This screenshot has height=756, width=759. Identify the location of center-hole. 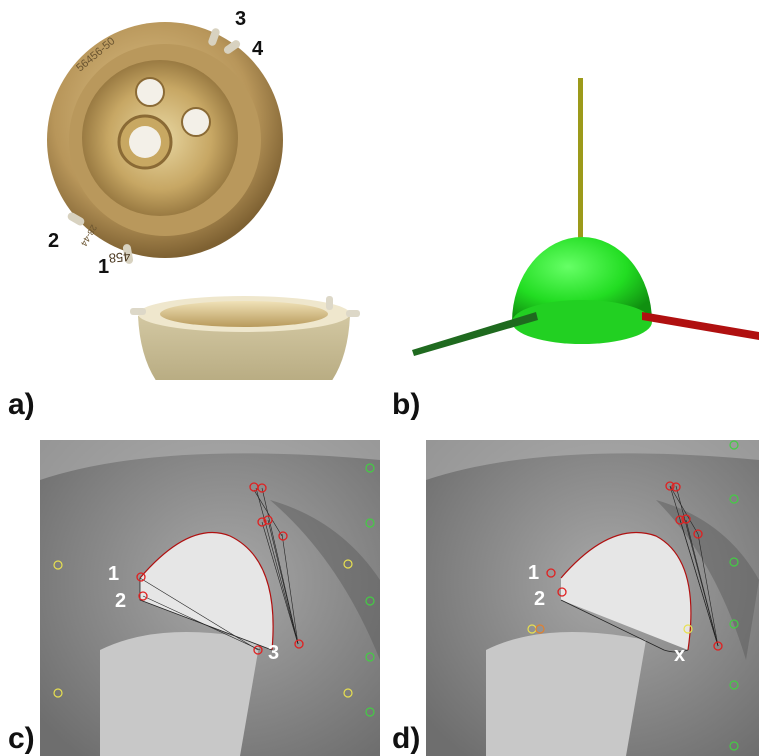
(145, 142).